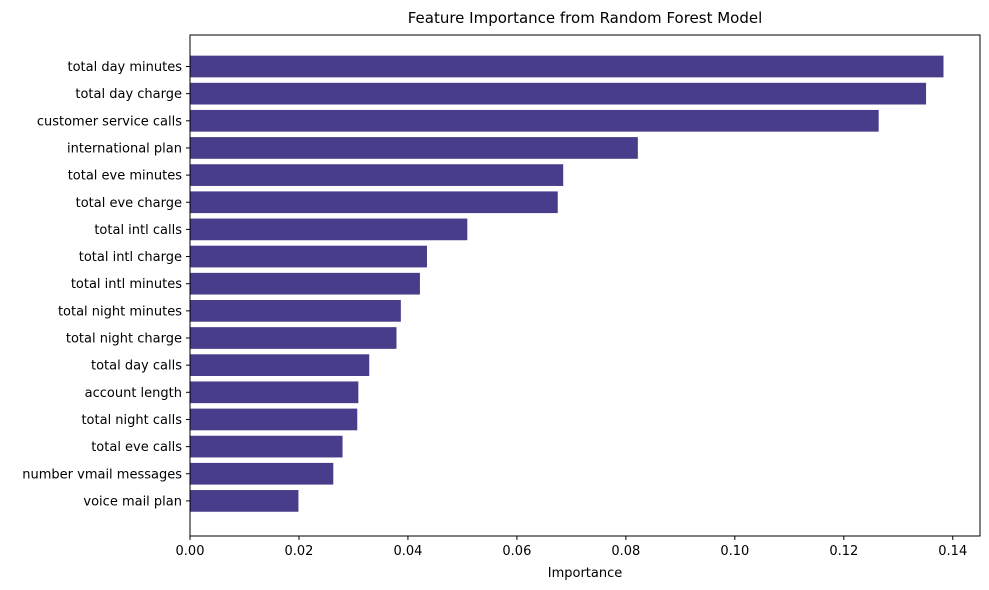  What do you see at coordinates (298, 551) in the screenshot?
I see `x-tick-label: 0.02` at bounding box center [298, 551].